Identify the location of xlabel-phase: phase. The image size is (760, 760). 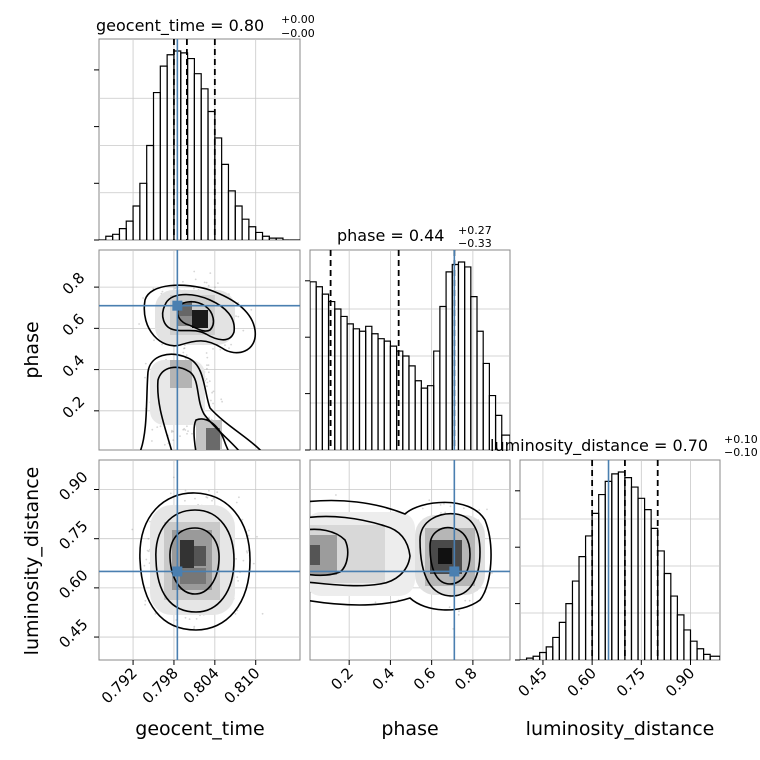
(409, 729).